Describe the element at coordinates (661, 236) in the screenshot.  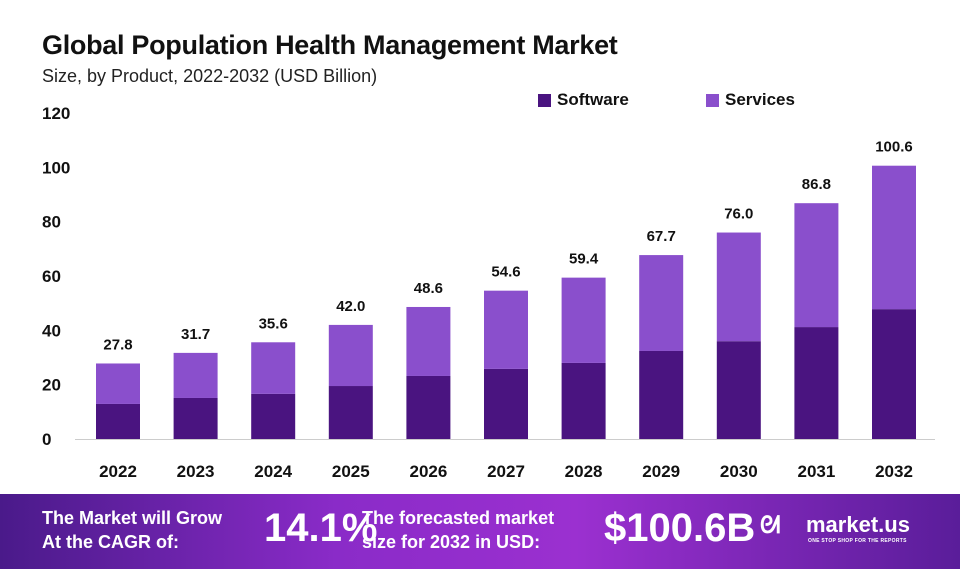
I see `total-label-2029: 67.7` at that location.